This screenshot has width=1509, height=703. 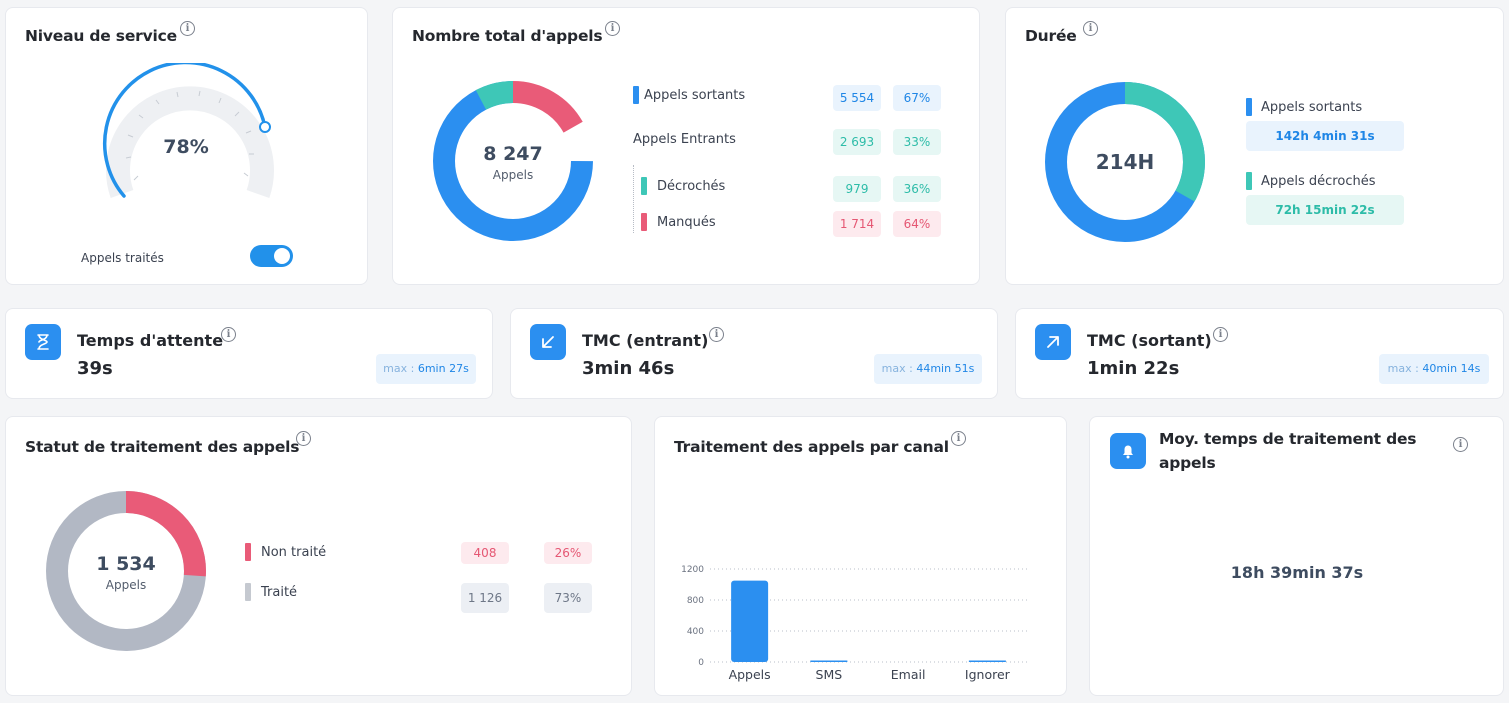 What do you see at coordinates (1249, 181) in the screenshot?
I see `duration-mark-decroches` at bounding box center [1249, 181].